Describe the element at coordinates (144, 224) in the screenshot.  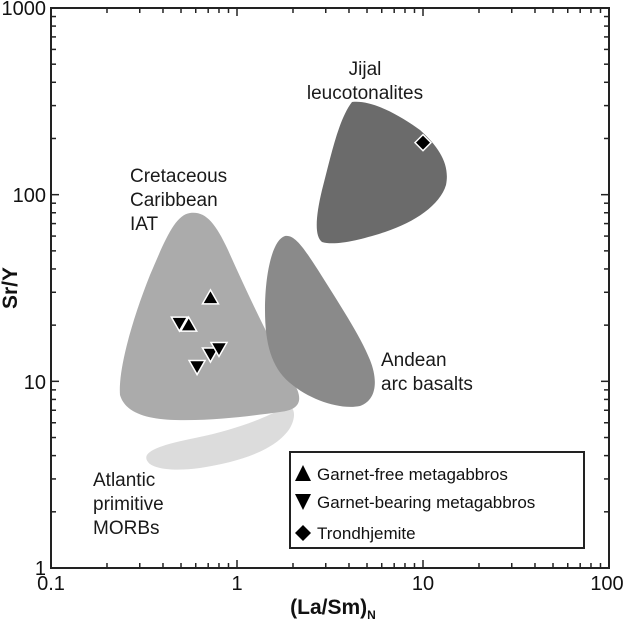
I see `label-caribbean-3: IAT` at that location.